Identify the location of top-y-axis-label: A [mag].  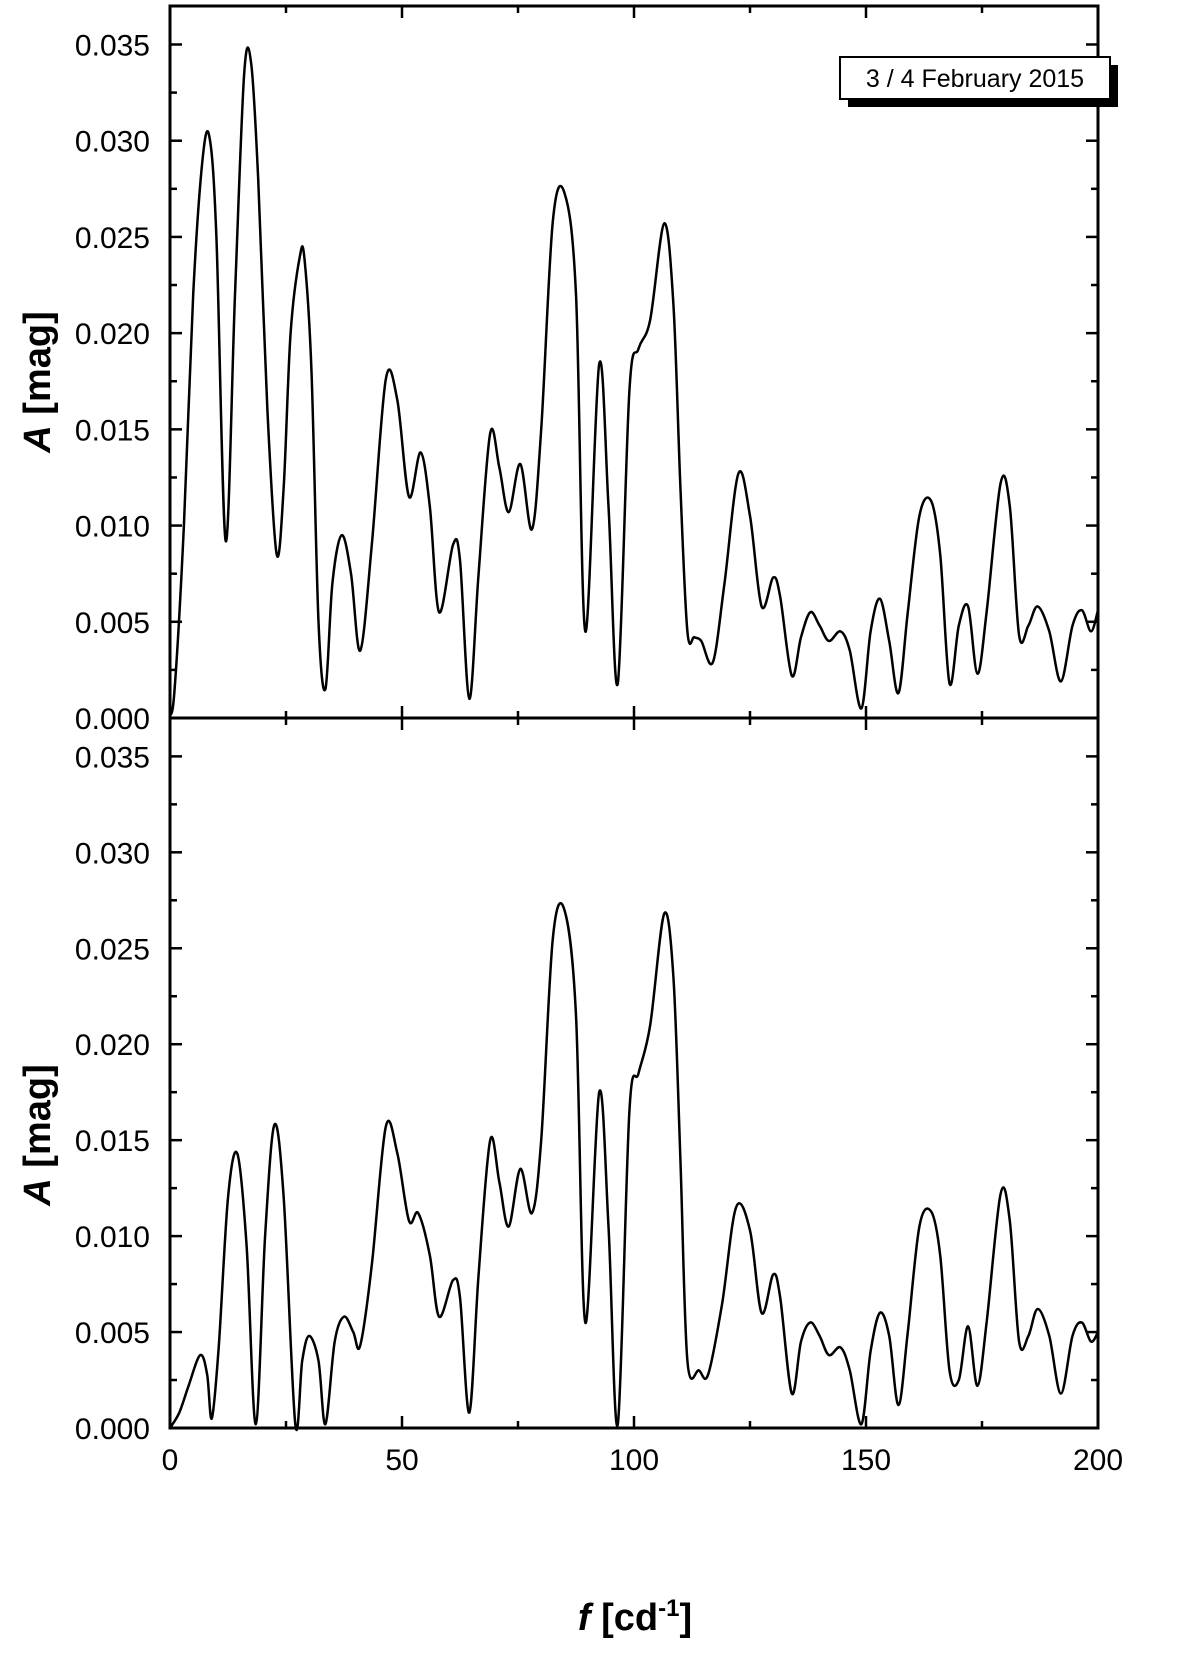
(38, 382).